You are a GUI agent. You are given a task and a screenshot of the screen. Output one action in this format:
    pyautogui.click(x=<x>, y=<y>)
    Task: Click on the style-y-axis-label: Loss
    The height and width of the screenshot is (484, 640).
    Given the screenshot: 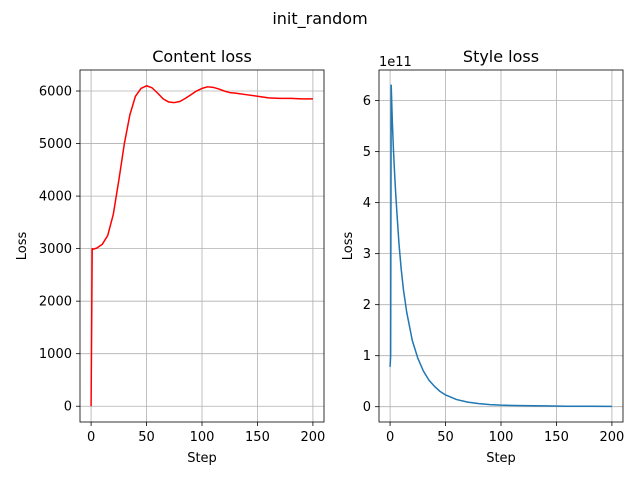 What is the action you would take?
    pyautogui.click(x=348, y=246)
    